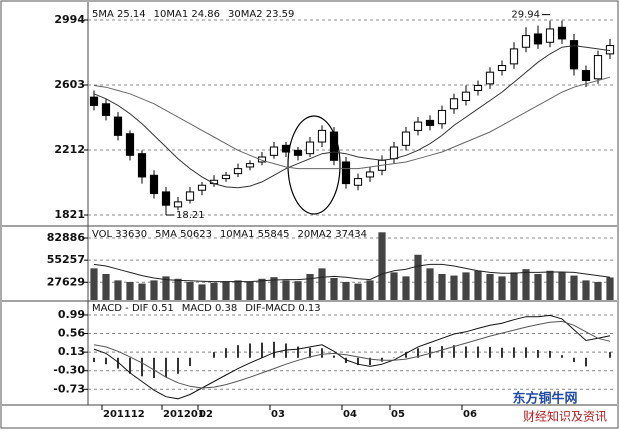 The image size is (620, 432). Describe the element at coordinates (69, 84) in the screenshot. I see `y-tick-label: 2603` at that location.